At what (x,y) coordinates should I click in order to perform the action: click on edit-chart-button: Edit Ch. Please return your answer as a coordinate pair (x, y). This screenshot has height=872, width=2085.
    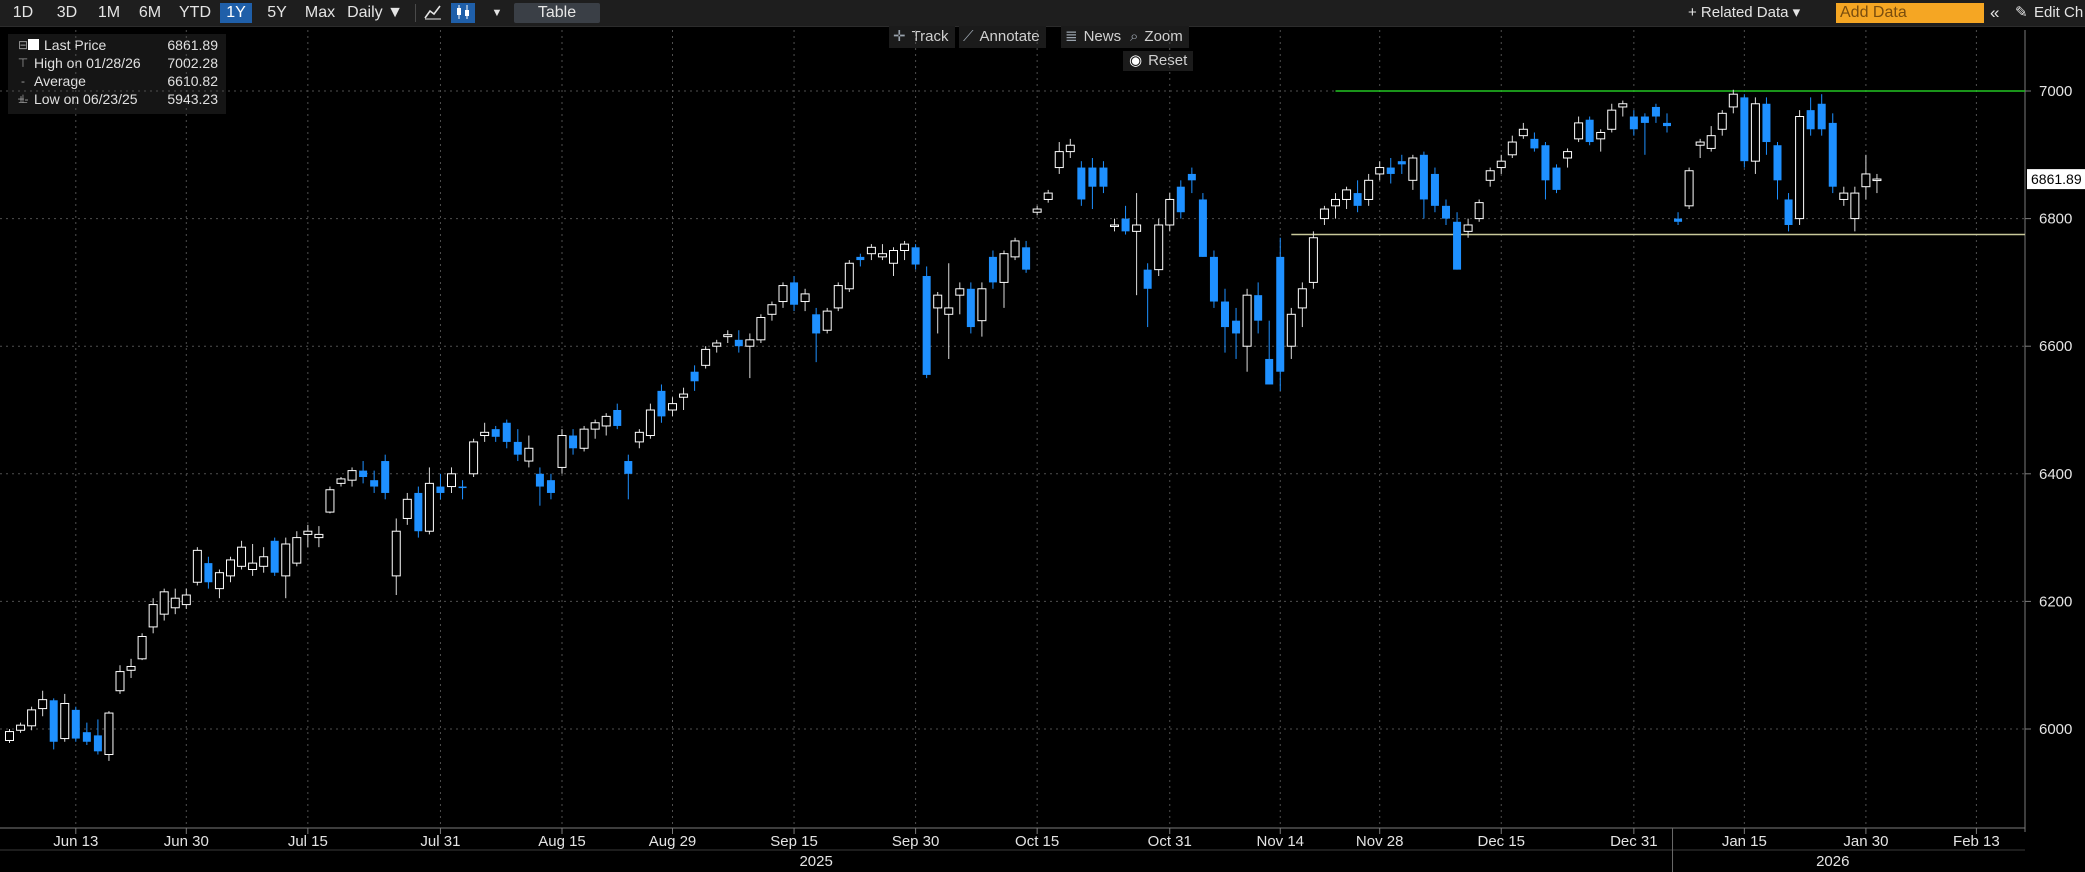
    Looking at the image, I should click on (2059, 12).